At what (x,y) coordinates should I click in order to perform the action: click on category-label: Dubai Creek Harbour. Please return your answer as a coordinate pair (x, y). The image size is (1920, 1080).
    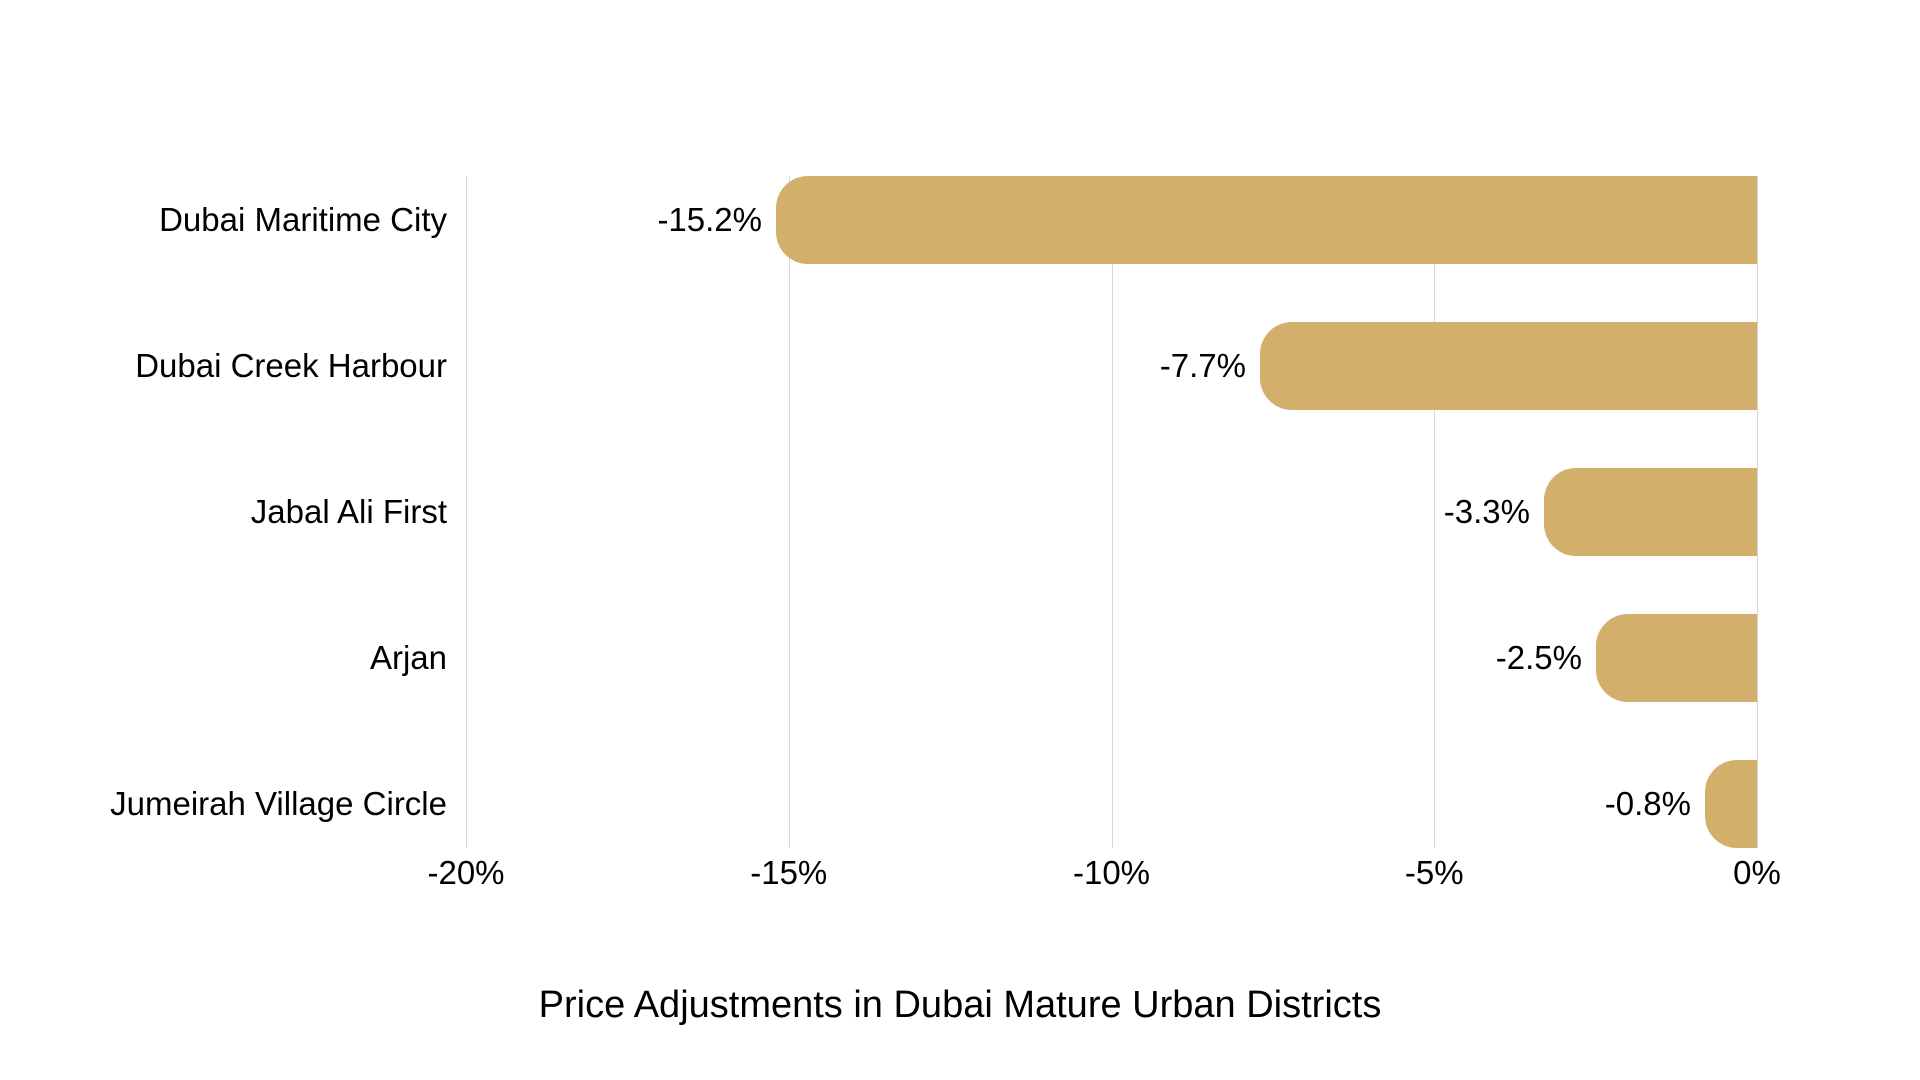
    Looking at the image, I should click on (291, 365).